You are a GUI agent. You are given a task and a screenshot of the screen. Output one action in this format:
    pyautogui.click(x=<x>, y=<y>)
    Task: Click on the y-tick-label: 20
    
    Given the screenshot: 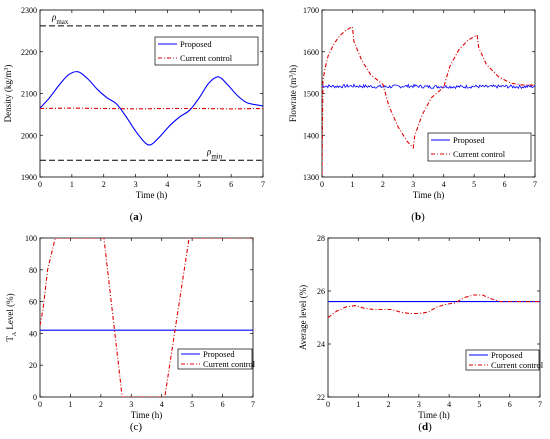 What is the action you would take?
    pyautogui.click(x=33, y=365)
    